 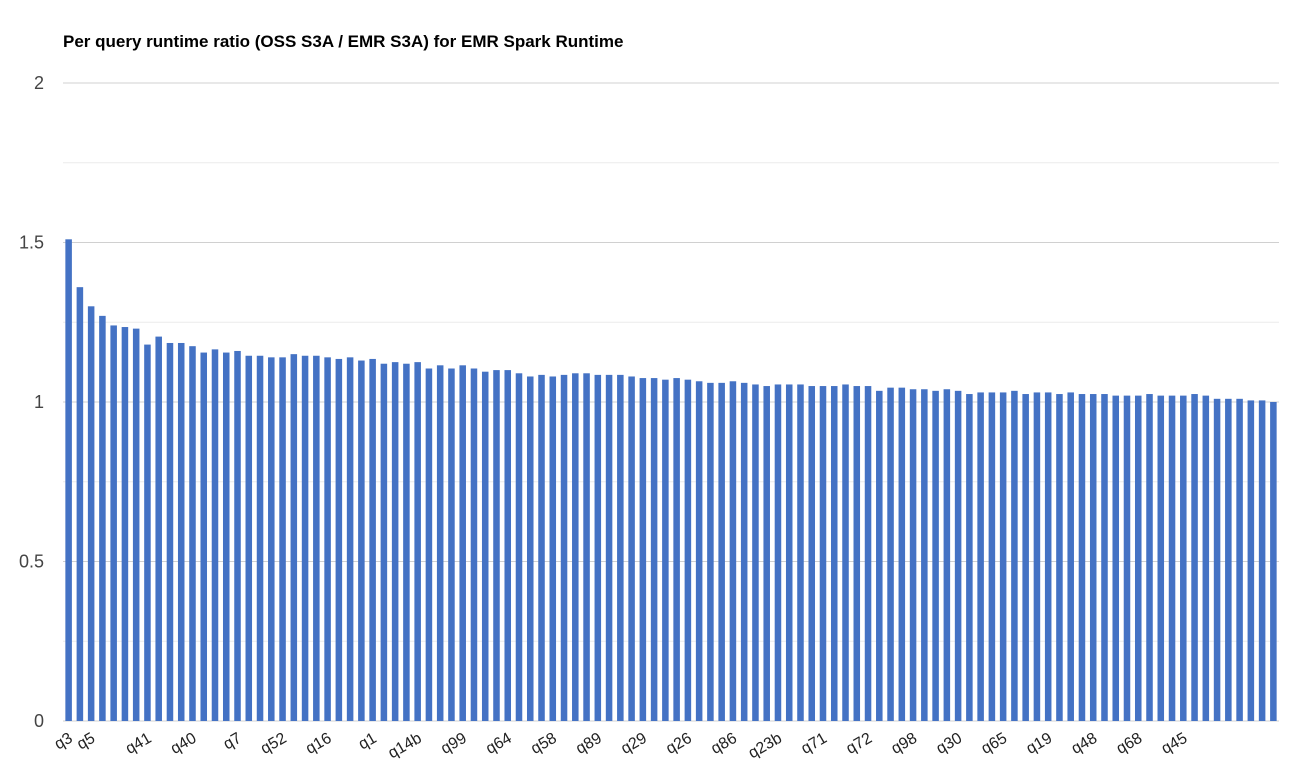 I want to click on x-tick-label: q19, so click(x=1040, y=744).